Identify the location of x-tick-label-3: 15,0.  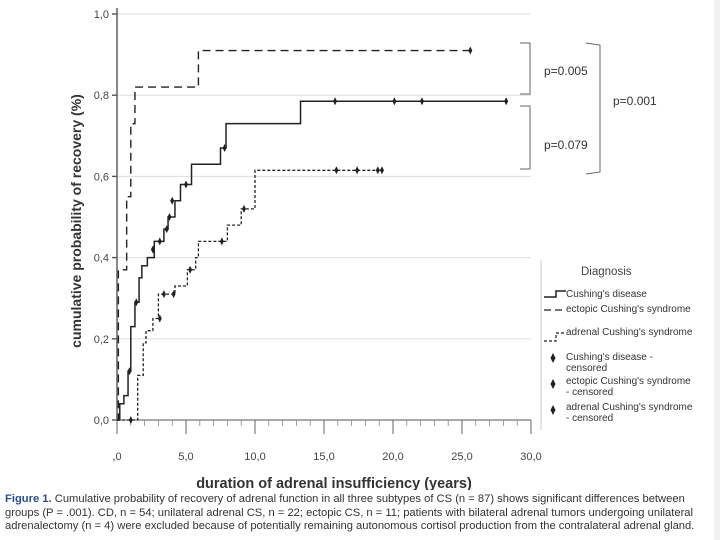
(323, 457).